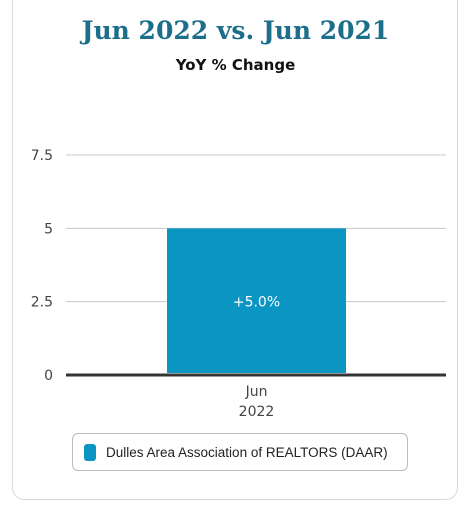  I want to click on y-tick-label: 2.5, so click(42, 303).